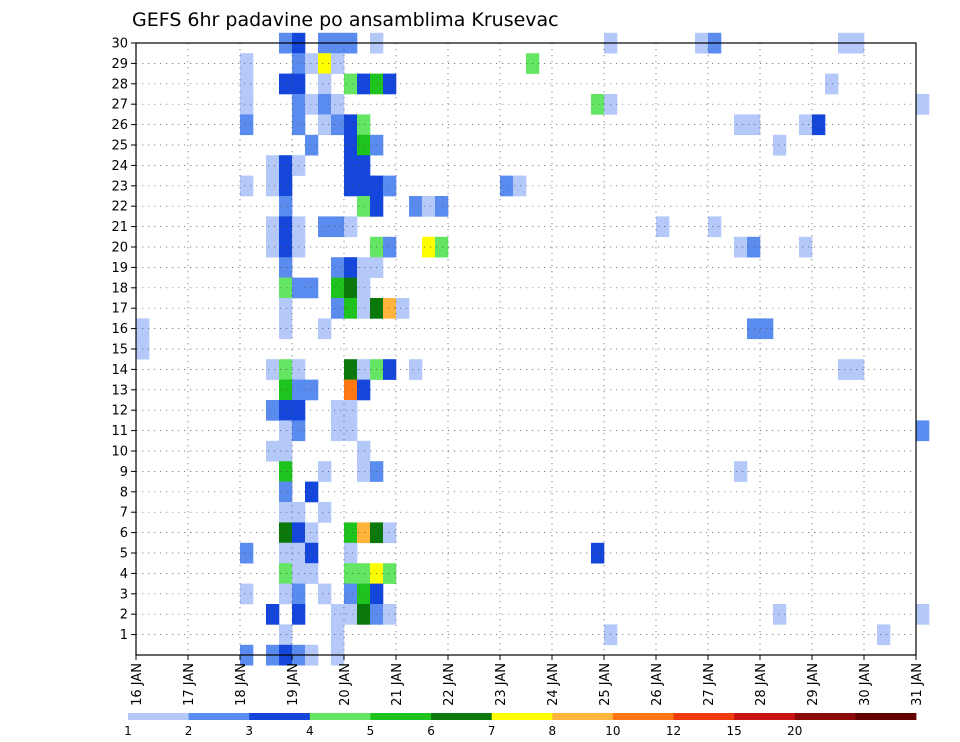 The width and height of the screenshot is (960, 742). Describe the element at coordinates (345, 684) in the screenshot. I see `x-tick-label: 20 JAN` at that location.